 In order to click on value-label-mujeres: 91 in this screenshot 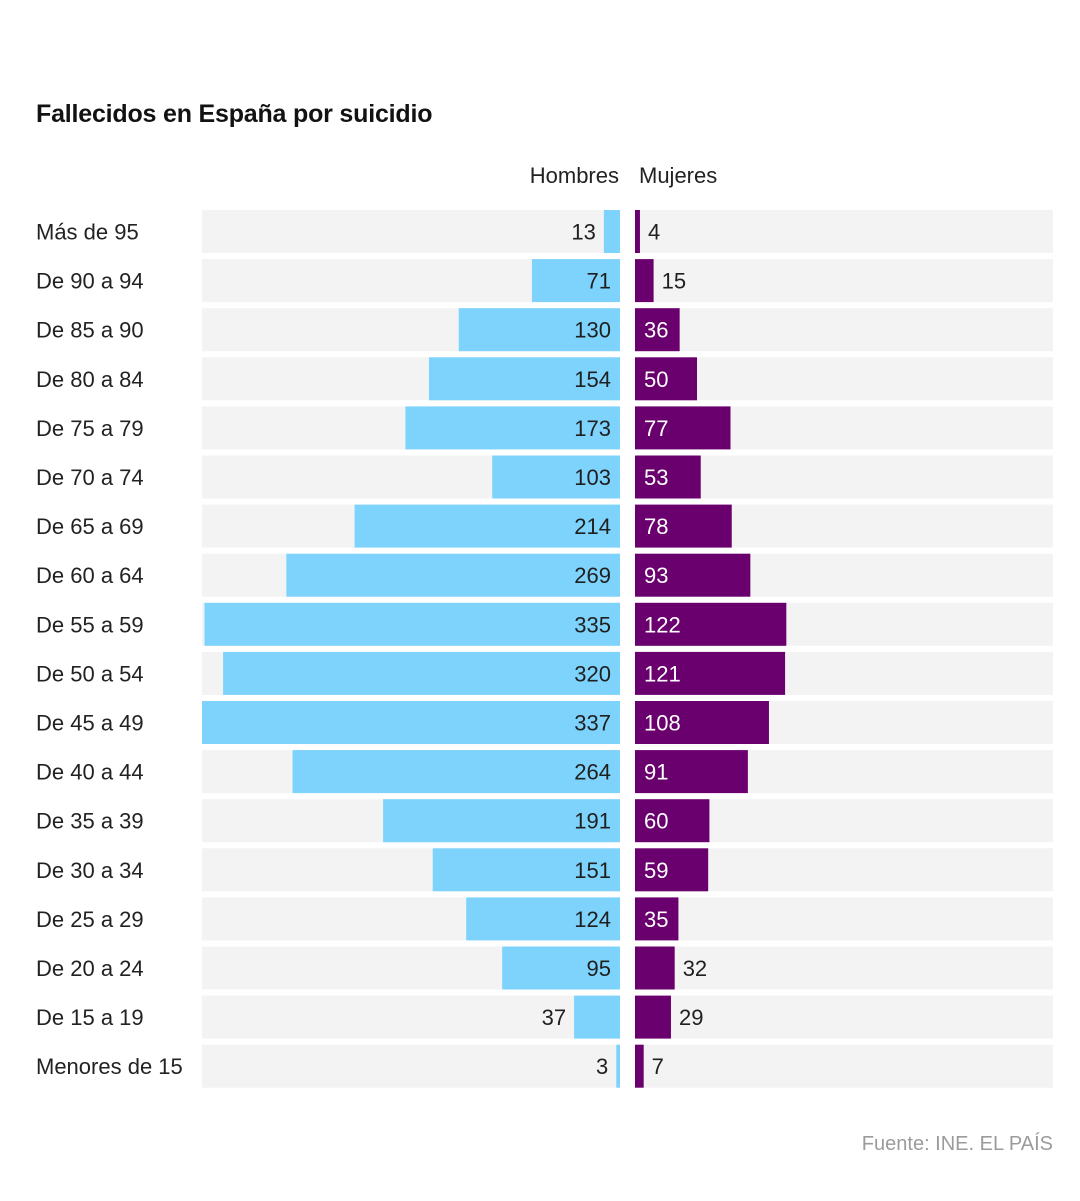, I will do `click(656, 772)`.